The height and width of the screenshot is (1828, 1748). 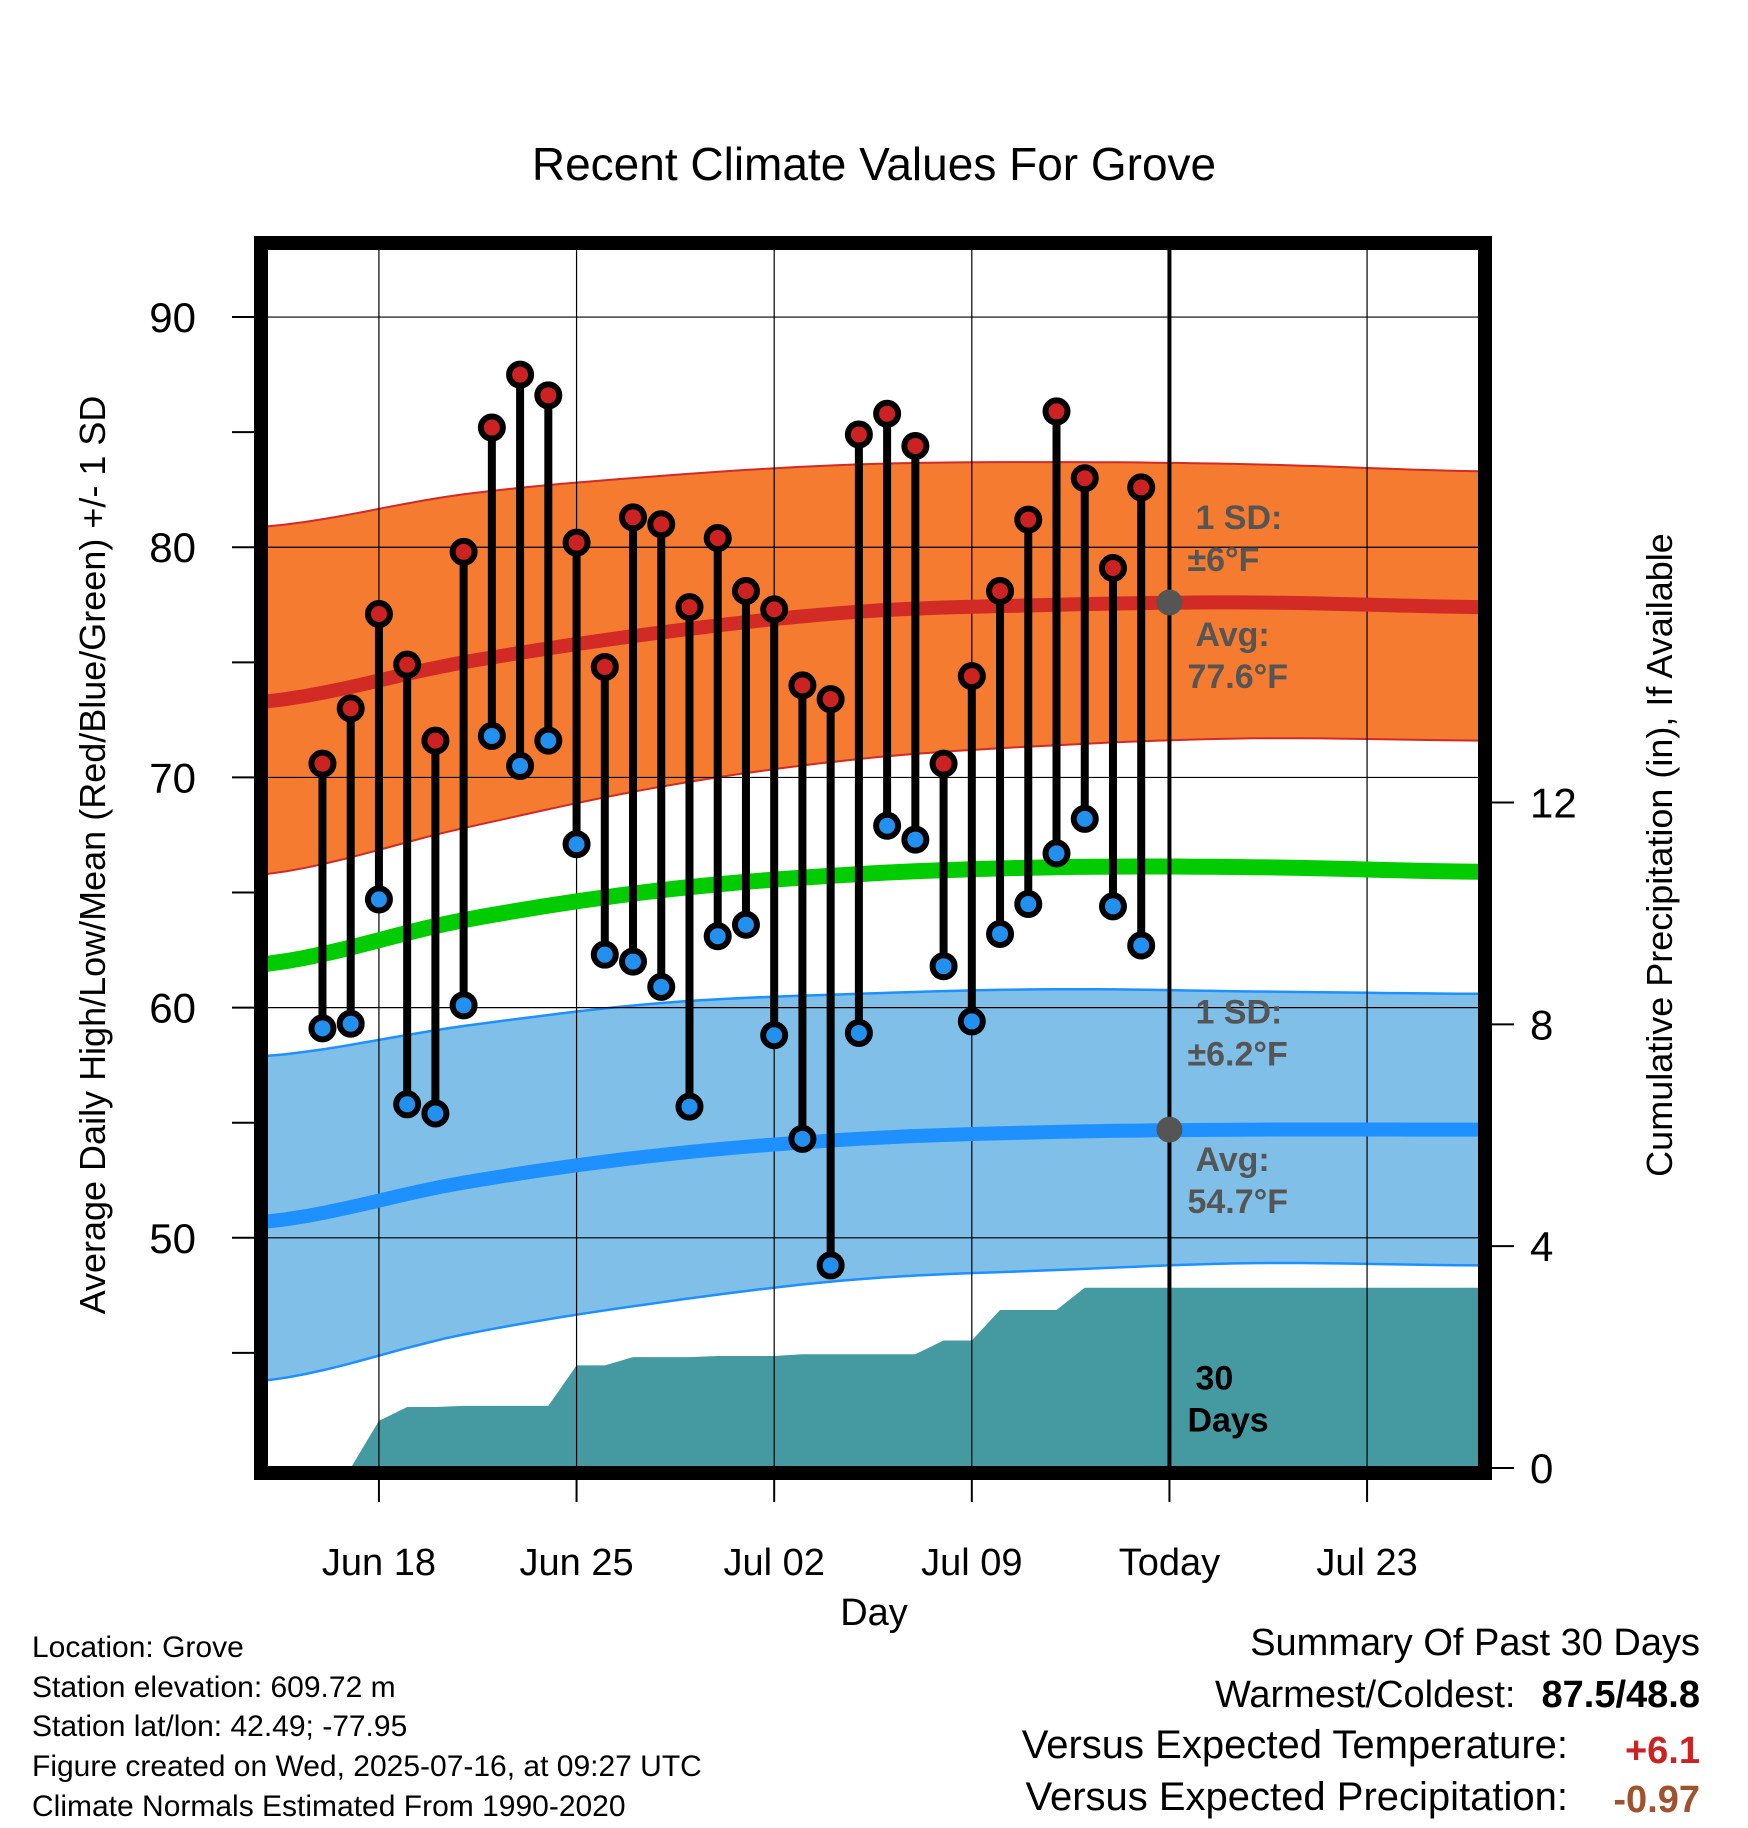 What do you see at coordinates (1237, 677) in the screenshot?
I see `high-avg-annotation-line: 77.6°F` at bounding box center [1237, 677].